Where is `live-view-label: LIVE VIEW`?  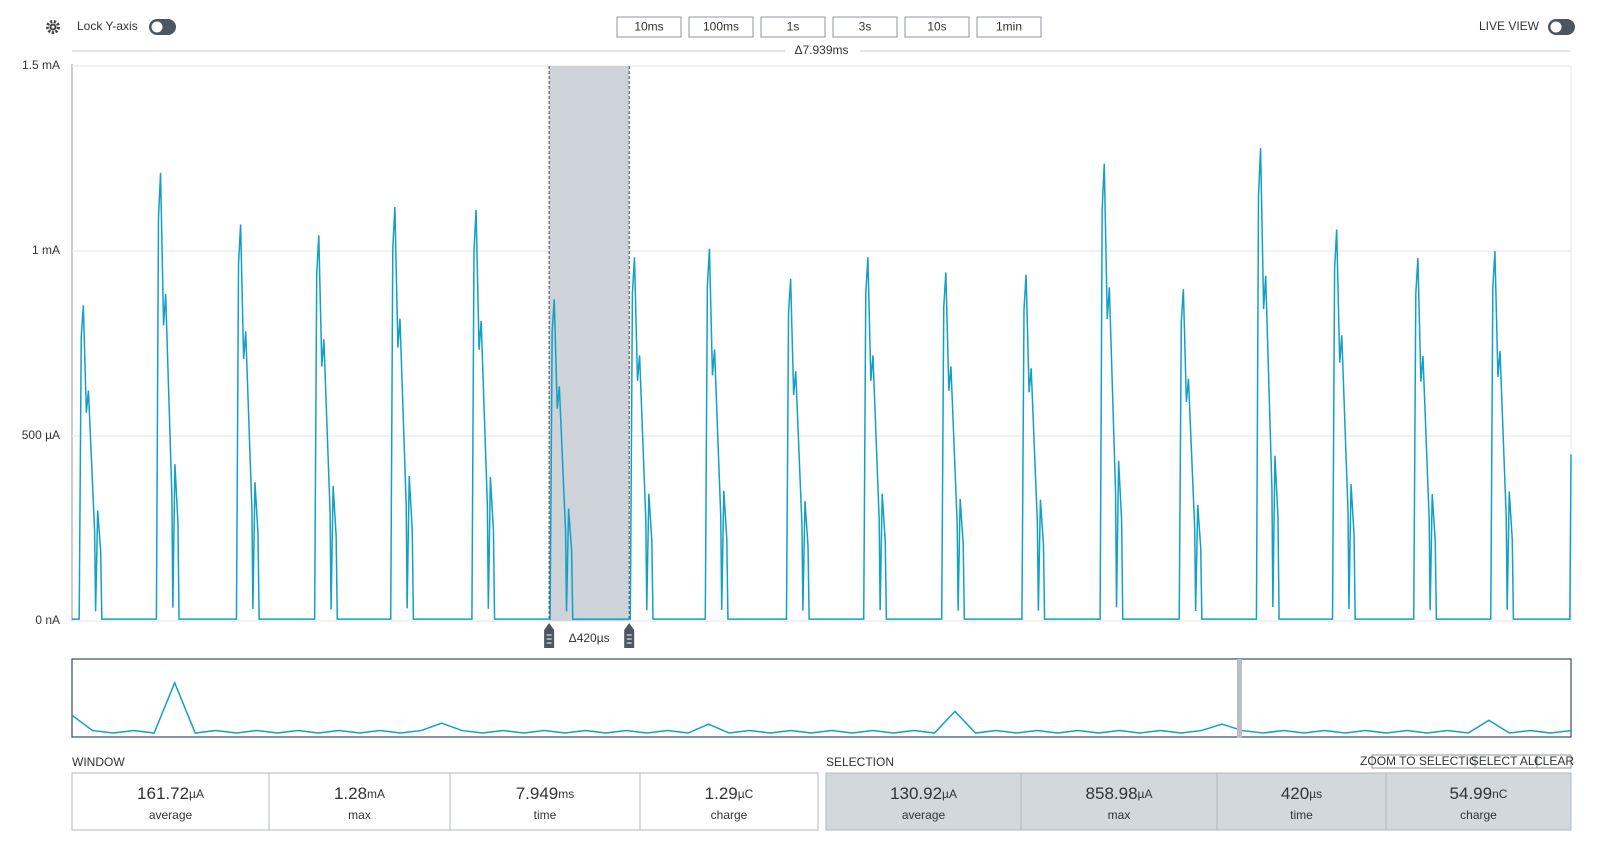 live-view-label: LIVE VIEW is located at coordinates (1509, 26).